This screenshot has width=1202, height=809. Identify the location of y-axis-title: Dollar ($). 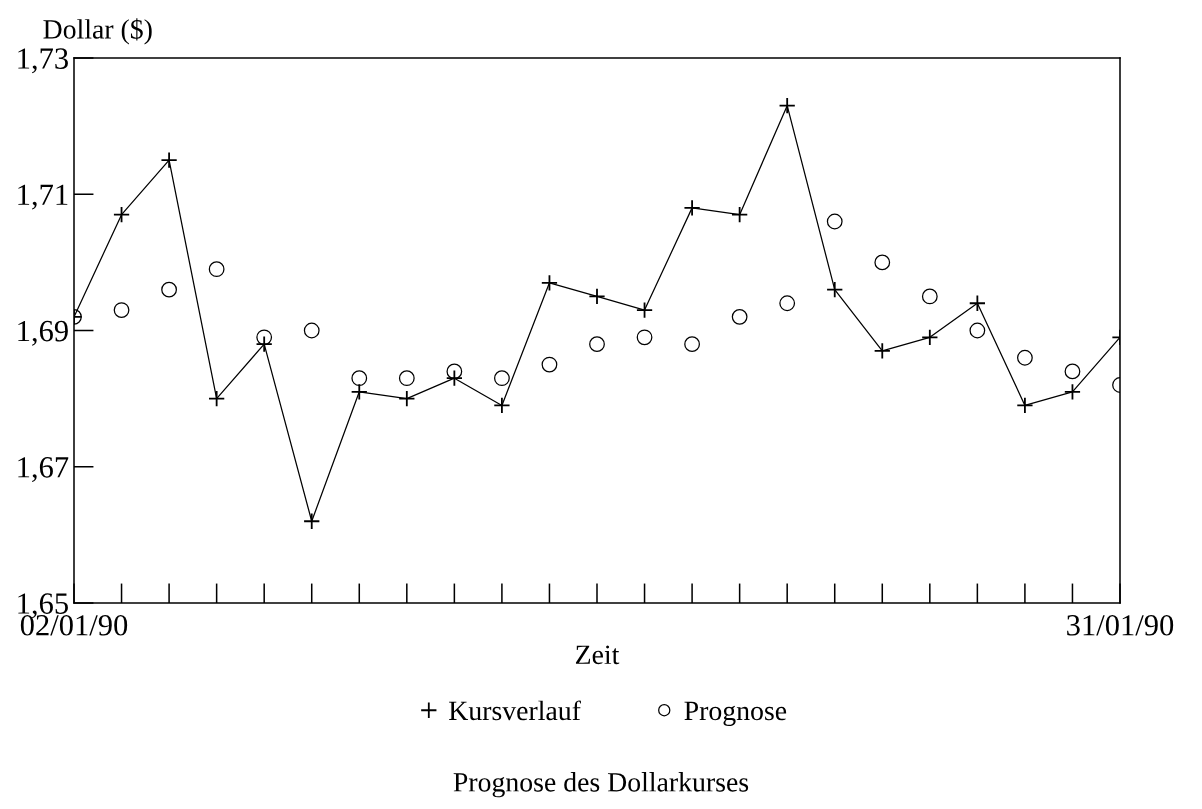
(97, 31).